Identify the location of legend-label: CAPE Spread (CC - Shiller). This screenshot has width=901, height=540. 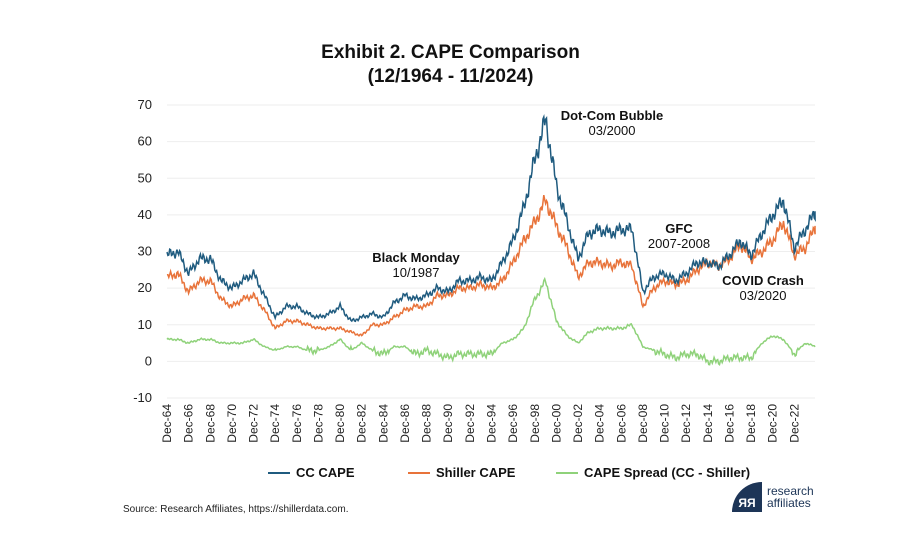
(667, 472).